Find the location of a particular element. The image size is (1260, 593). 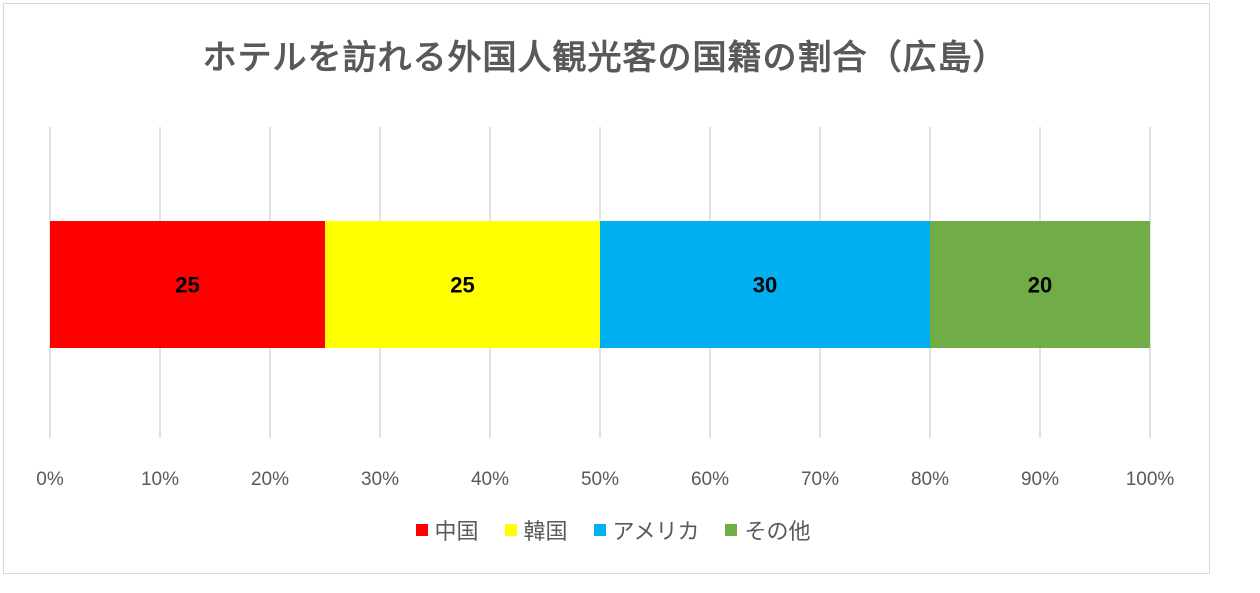

legend-item: 中国 is located at coordinates (447, 530).